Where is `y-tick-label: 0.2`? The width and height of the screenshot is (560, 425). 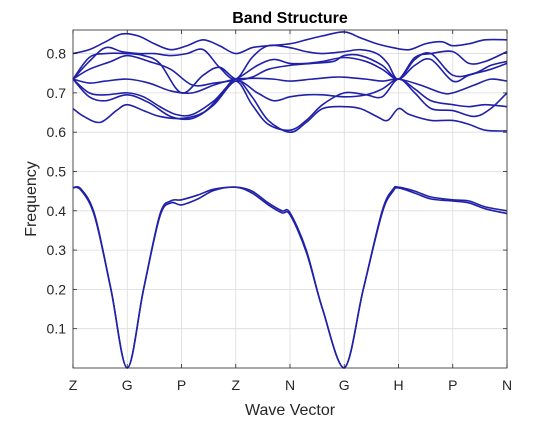
y-tick-label: 0.2 is located at coordinates (57, 289).